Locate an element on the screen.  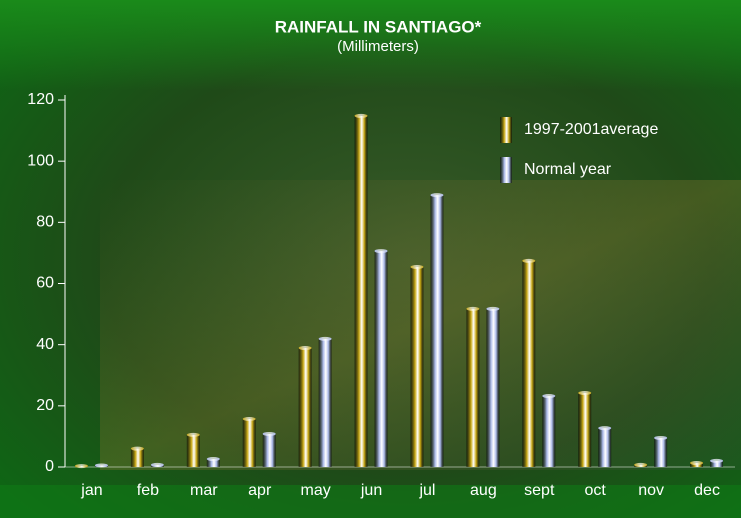
chart-subtitle: (Millimeters) is located at coordinates (378, 46).